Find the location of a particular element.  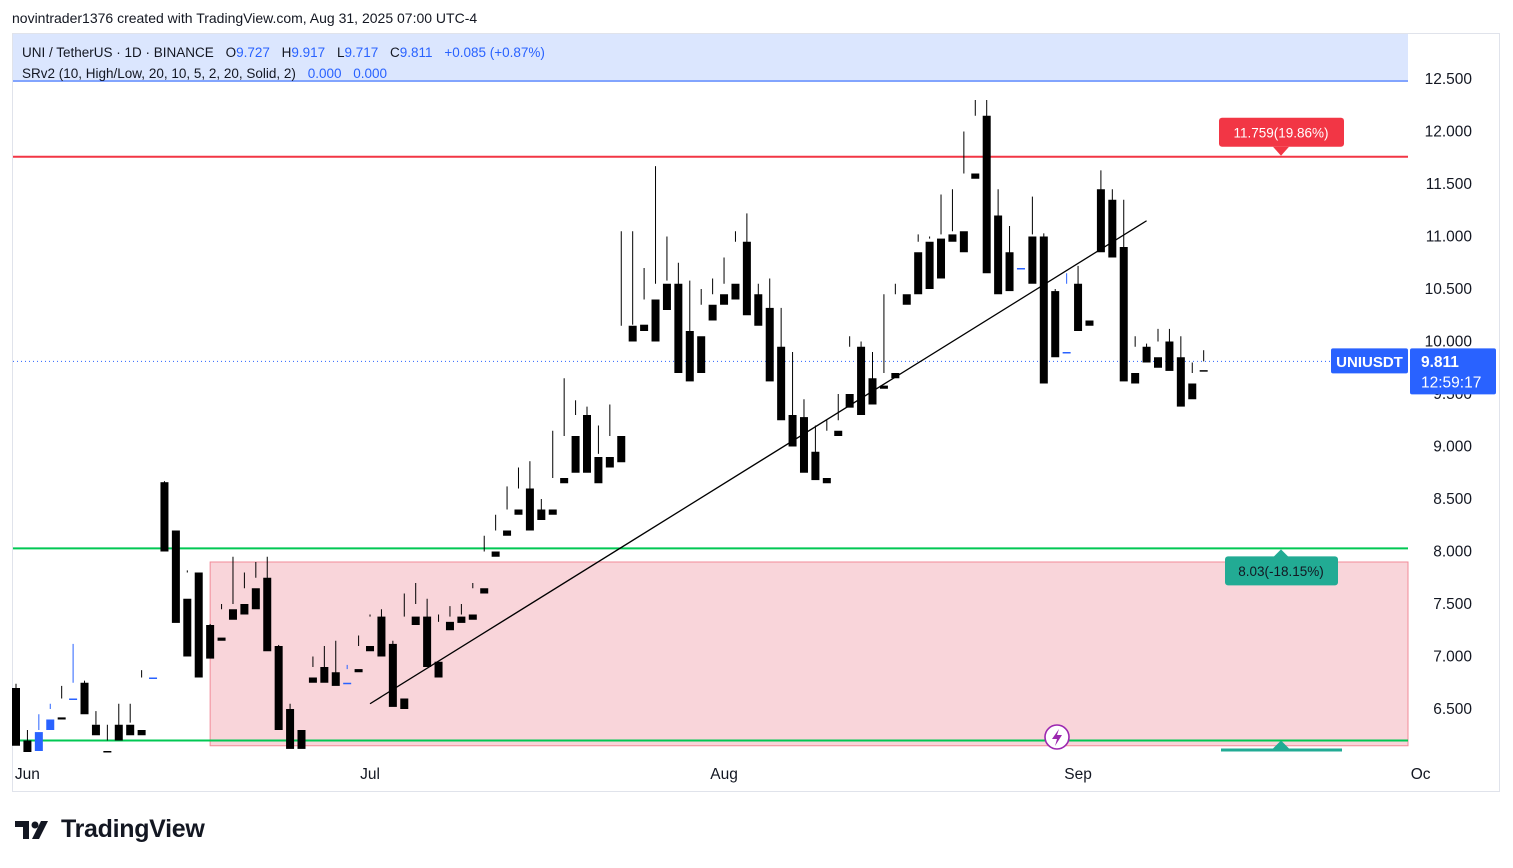

current-price-axis-label: UNIUSDT 9.811 12:59:17 is located at coordinates (1413, 371).